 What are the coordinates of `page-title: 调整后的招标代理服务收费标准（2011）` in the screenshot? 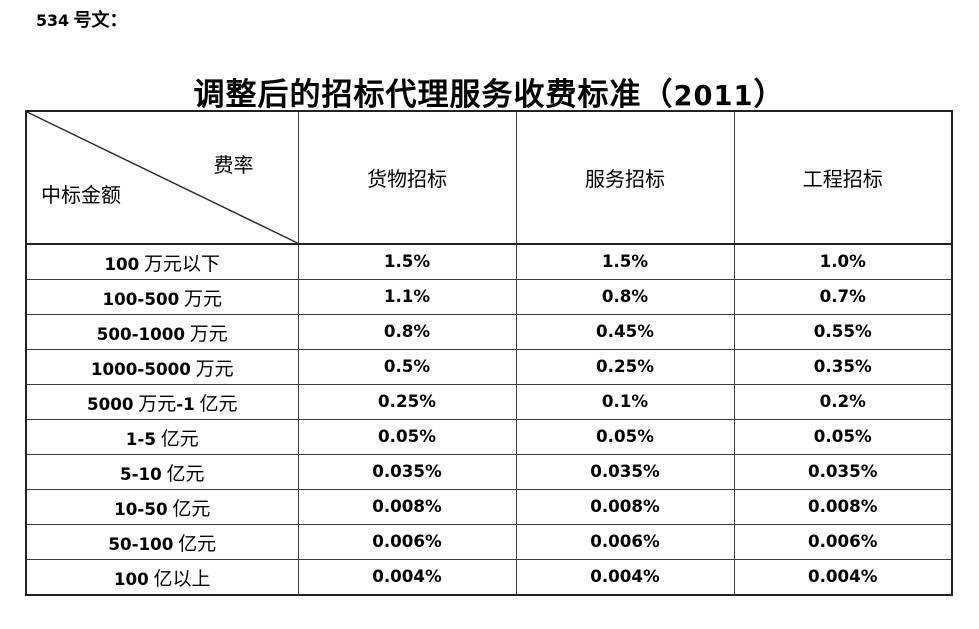 It's located at (489, 94).